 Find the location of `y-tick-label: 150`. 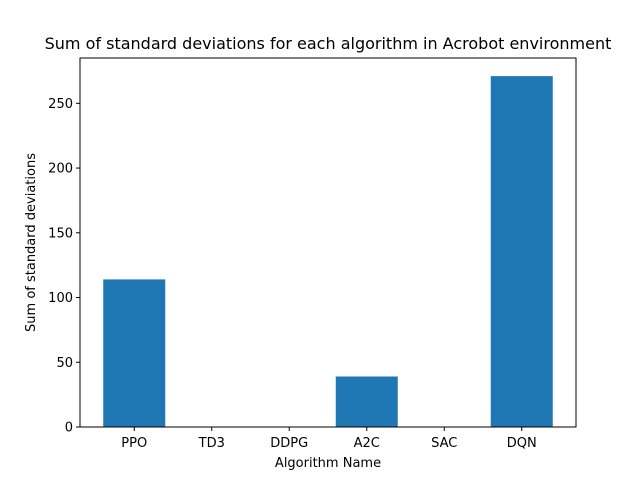

y-tick-label: 150 is located at coordinates (60, 233).